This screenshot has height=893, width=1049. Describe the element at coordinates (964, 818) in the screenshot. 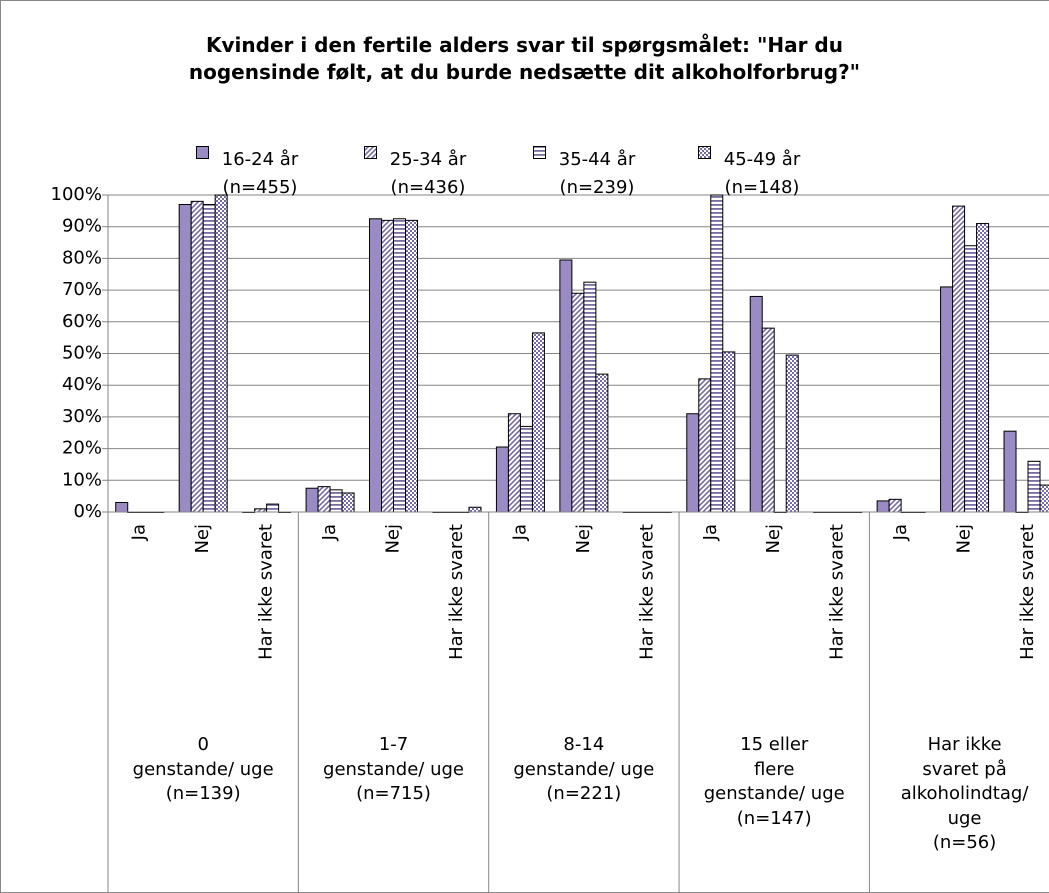

I see `group-label-line: uge` at that location.